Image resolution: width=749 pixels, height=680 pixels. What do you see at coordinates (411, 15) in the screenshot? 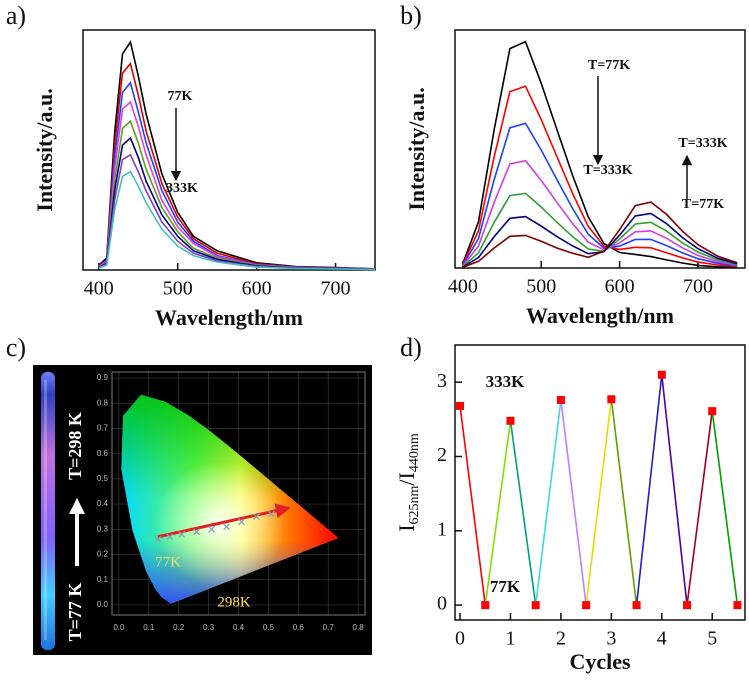
I see `panel-label: b)` at bounding box center [411, 15].